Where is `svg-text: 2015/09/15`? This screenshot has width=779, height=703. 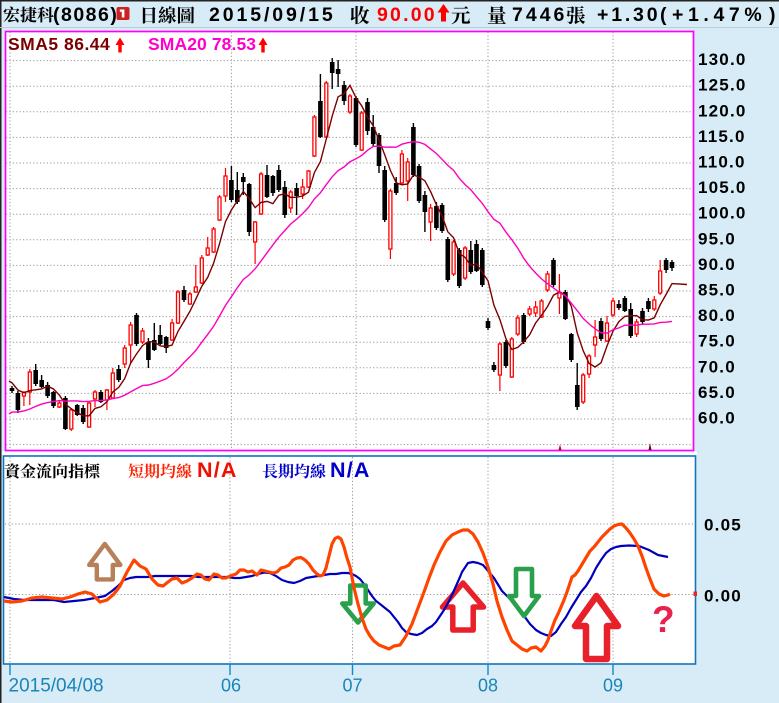 svg-text: 2015/09/15 is located at coordinates (272, 15).